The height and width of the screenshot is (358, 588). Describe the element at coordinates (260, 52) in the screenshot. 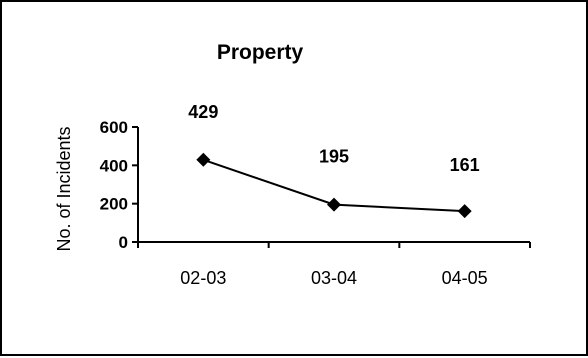

I see `chart-title: Property` at that location.